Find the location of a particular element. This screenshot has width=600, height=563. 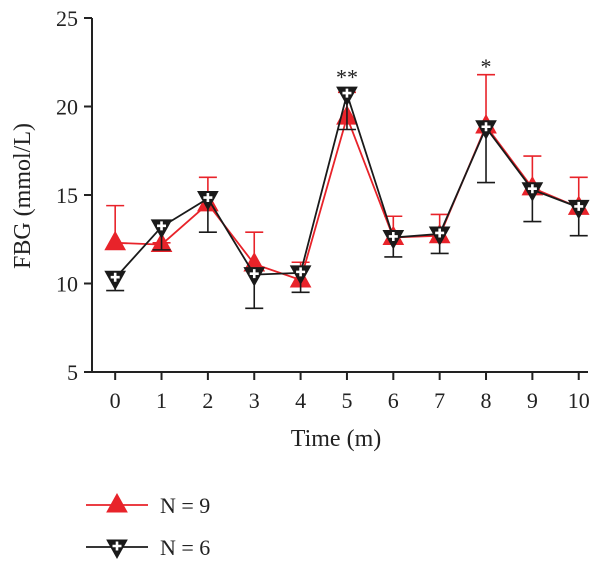

legend: N = 9 N = 6 is located at coordinates (148, 526).